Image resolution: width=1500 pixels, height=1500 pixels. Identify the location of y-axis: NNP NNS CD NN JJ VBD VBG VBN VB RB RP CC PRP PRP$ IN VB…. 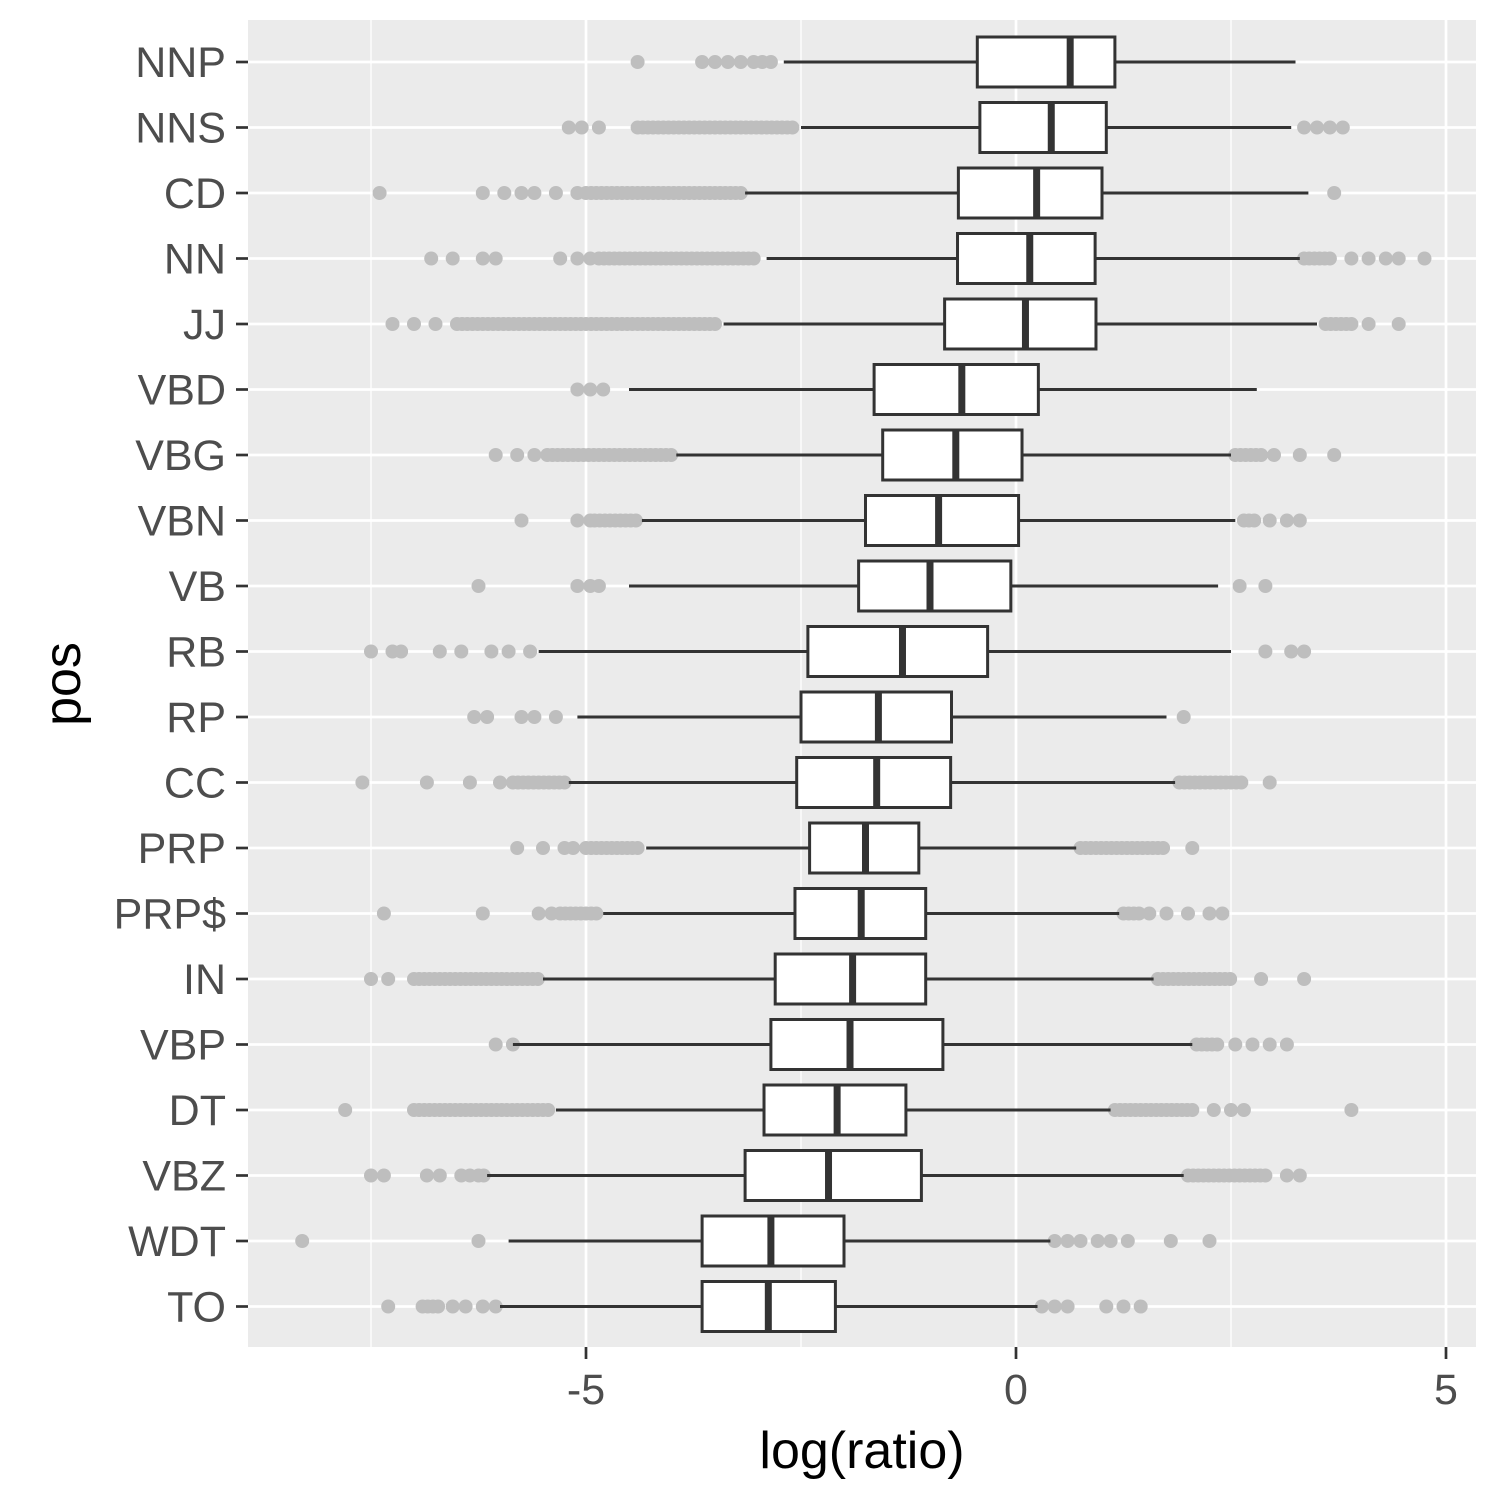
(181, 685).